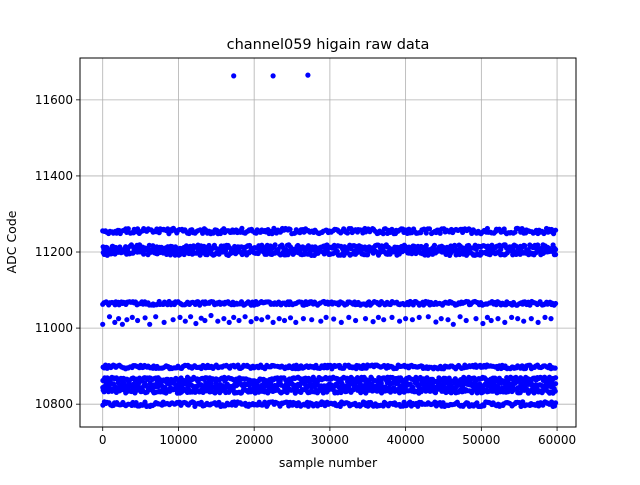 The image size is (640, 485). Describe the element at coordinates (54, 252) in the screenshot. I see `y-tick-label: 11200` at that location.